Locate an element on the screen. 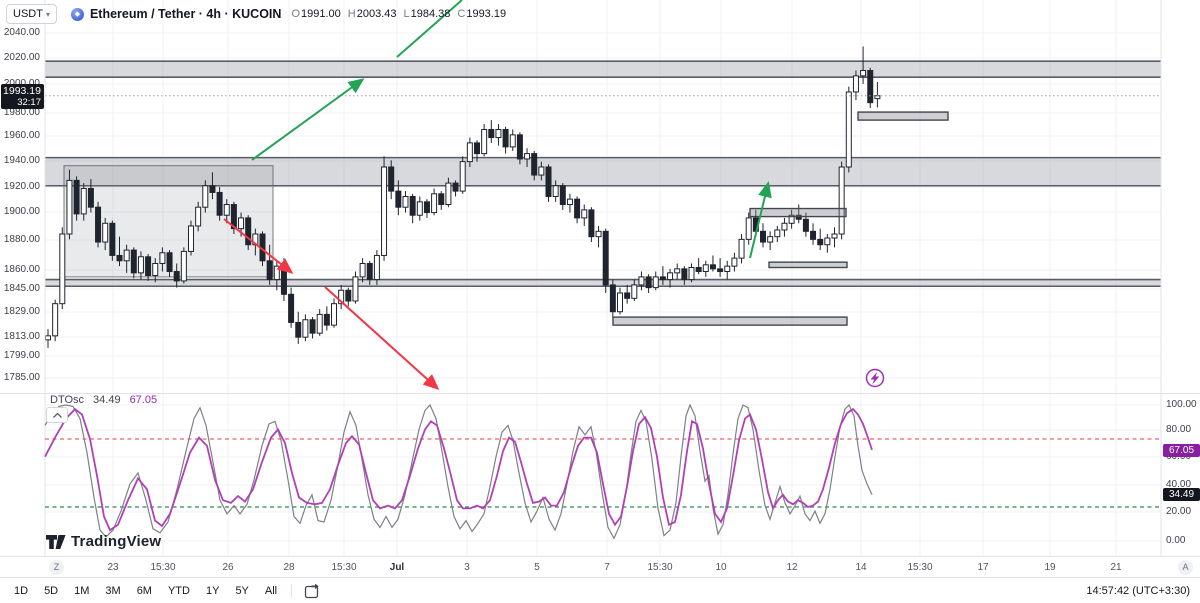 This screenshot has width=1200, height=603. tradingview-logo: TradingView is located at coordinates (103, 541).